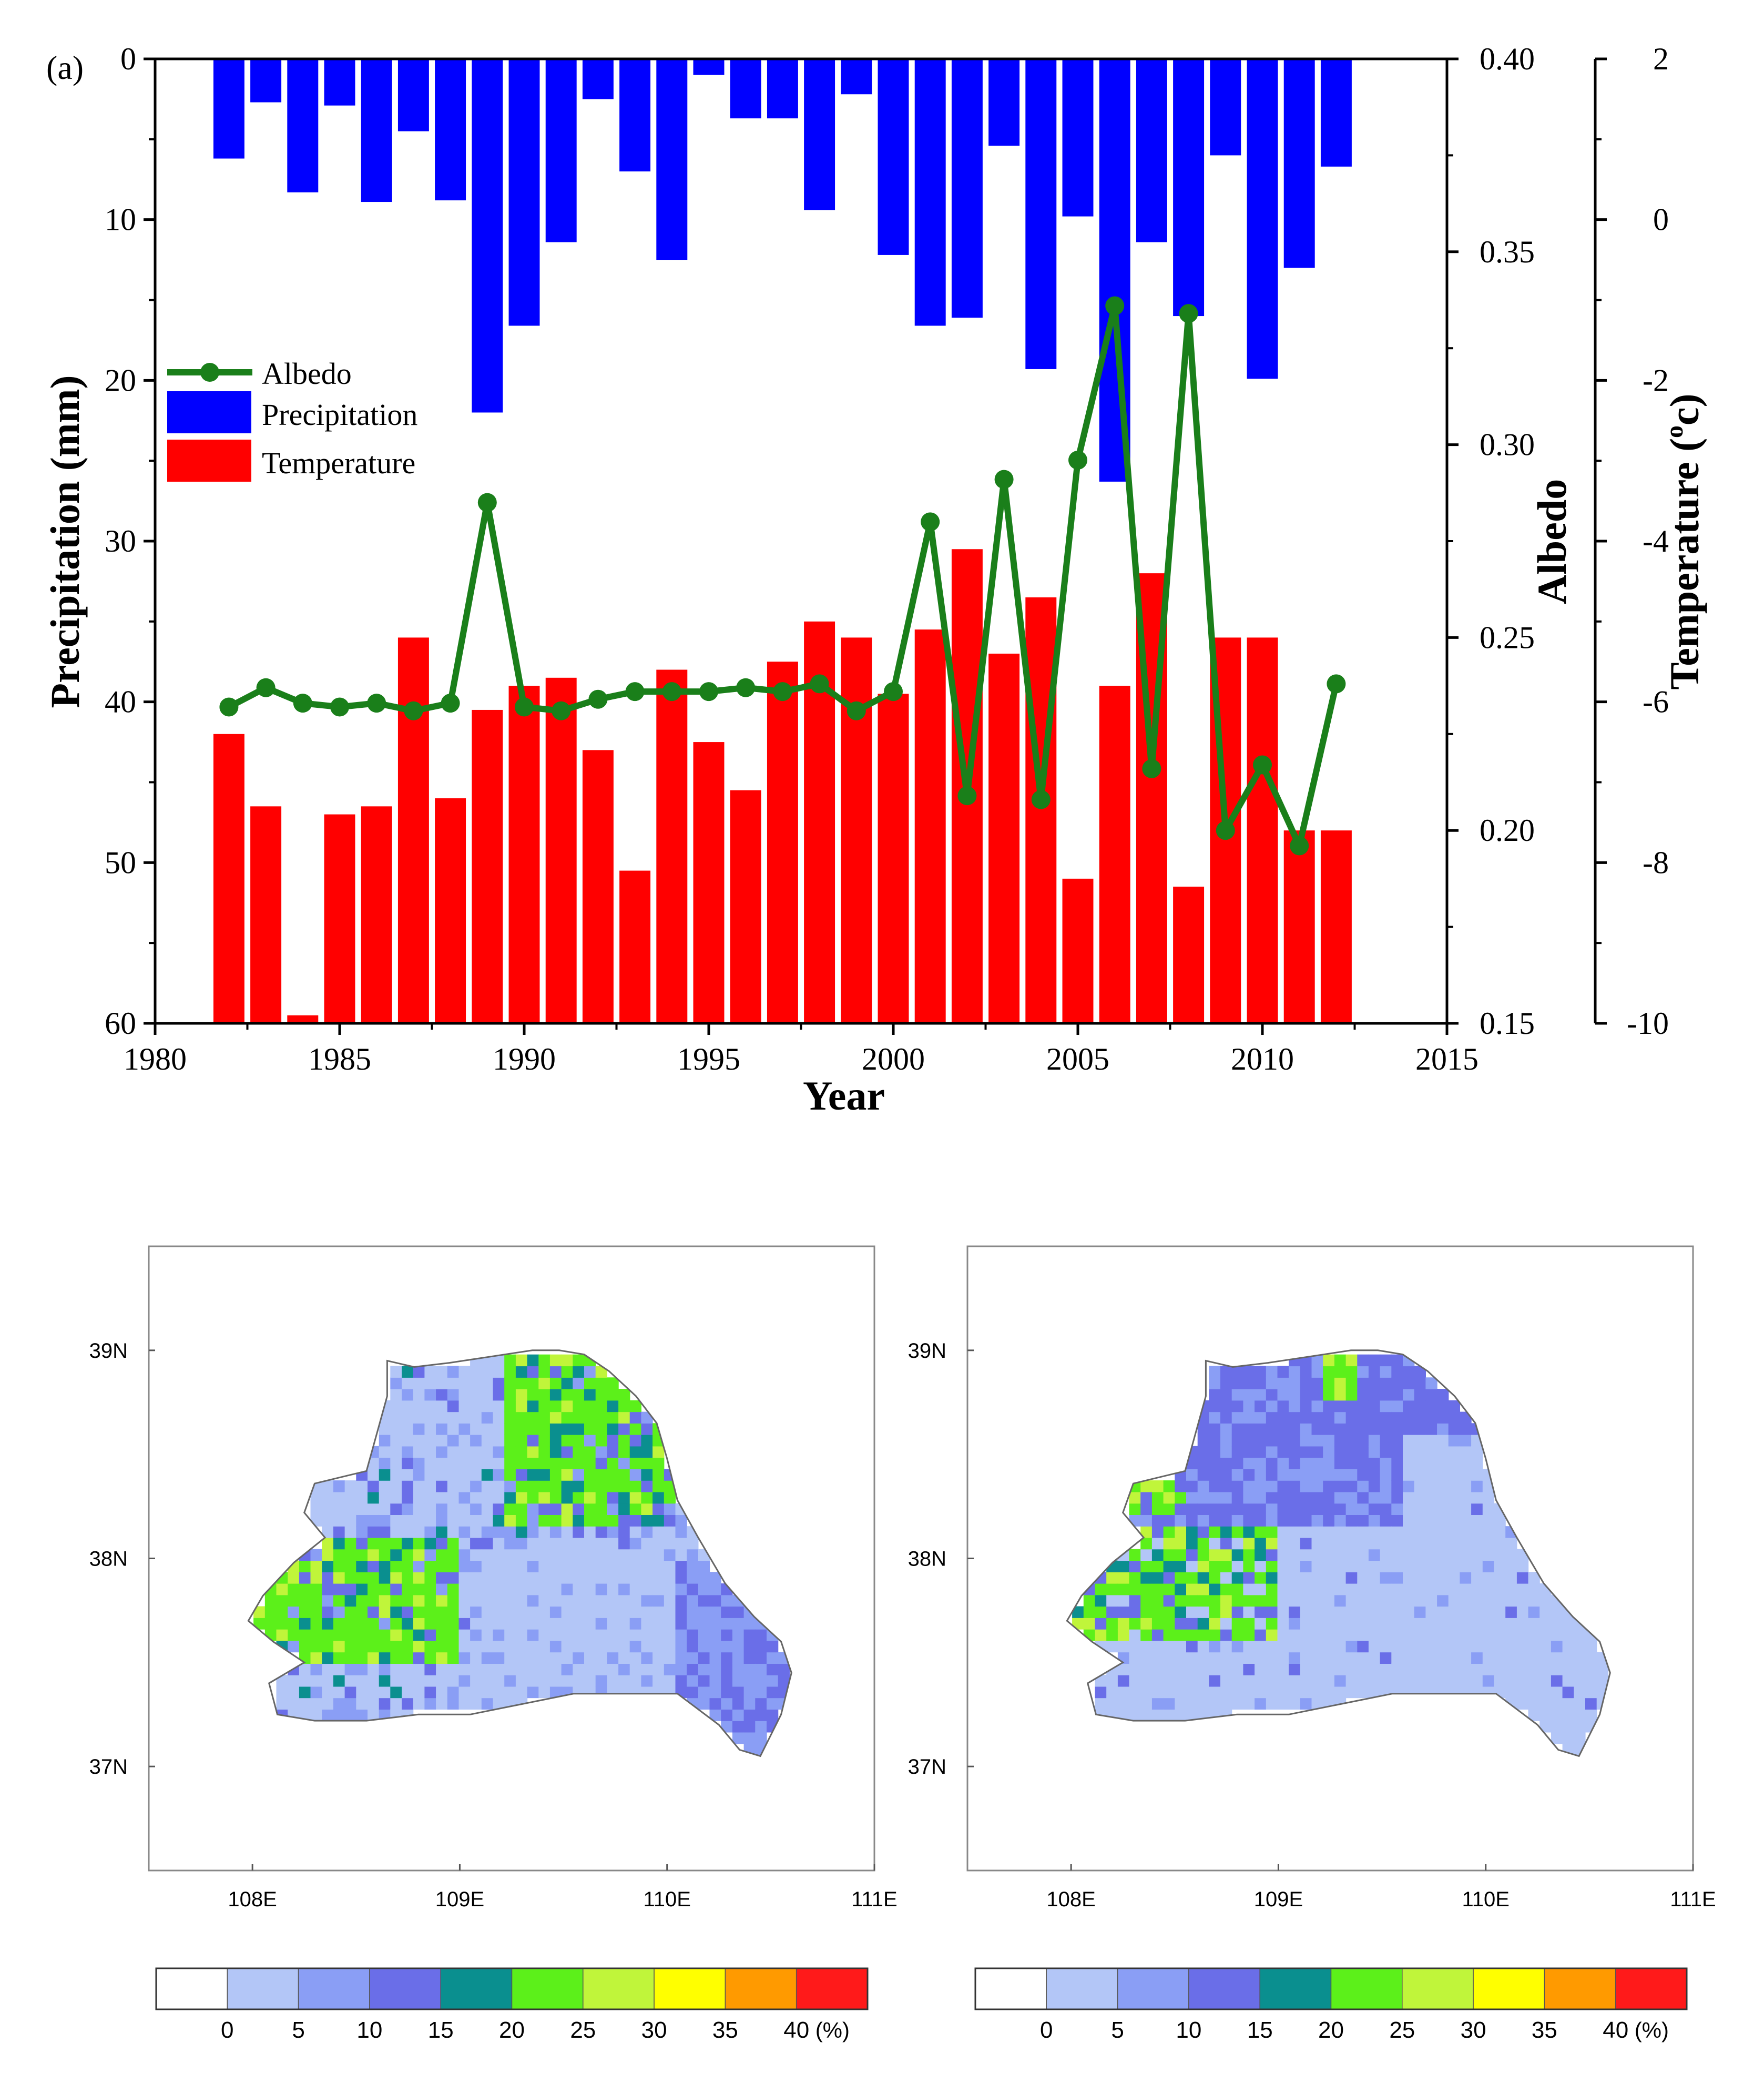  What do you see at coordinates (120, 381) in the screenshot?
I see `precip-tick-label: 20` at bounding box center [120, 381].